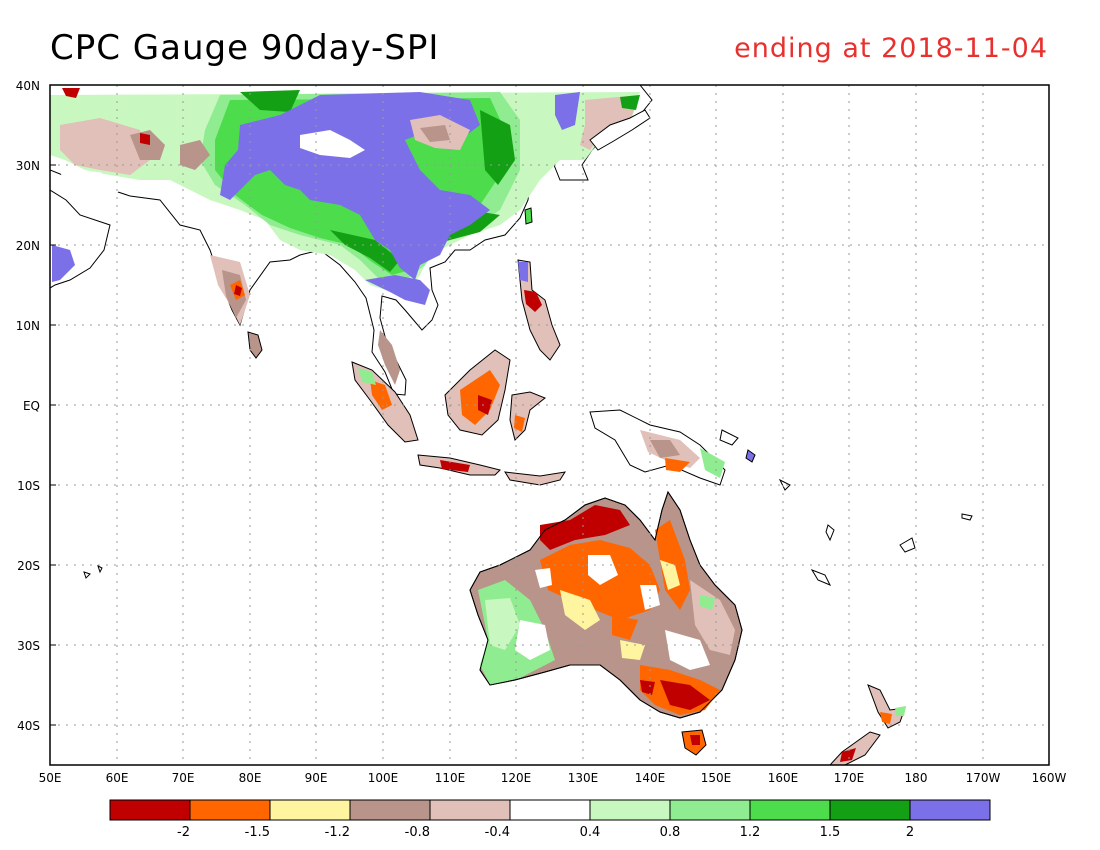 Image resolution: width=1100 pixels, height=850 pixels. What do you see at coordinates (716, 778) in the screenshot?
I see `lon-label-150e: 150E` at bounding box center [716, 778].